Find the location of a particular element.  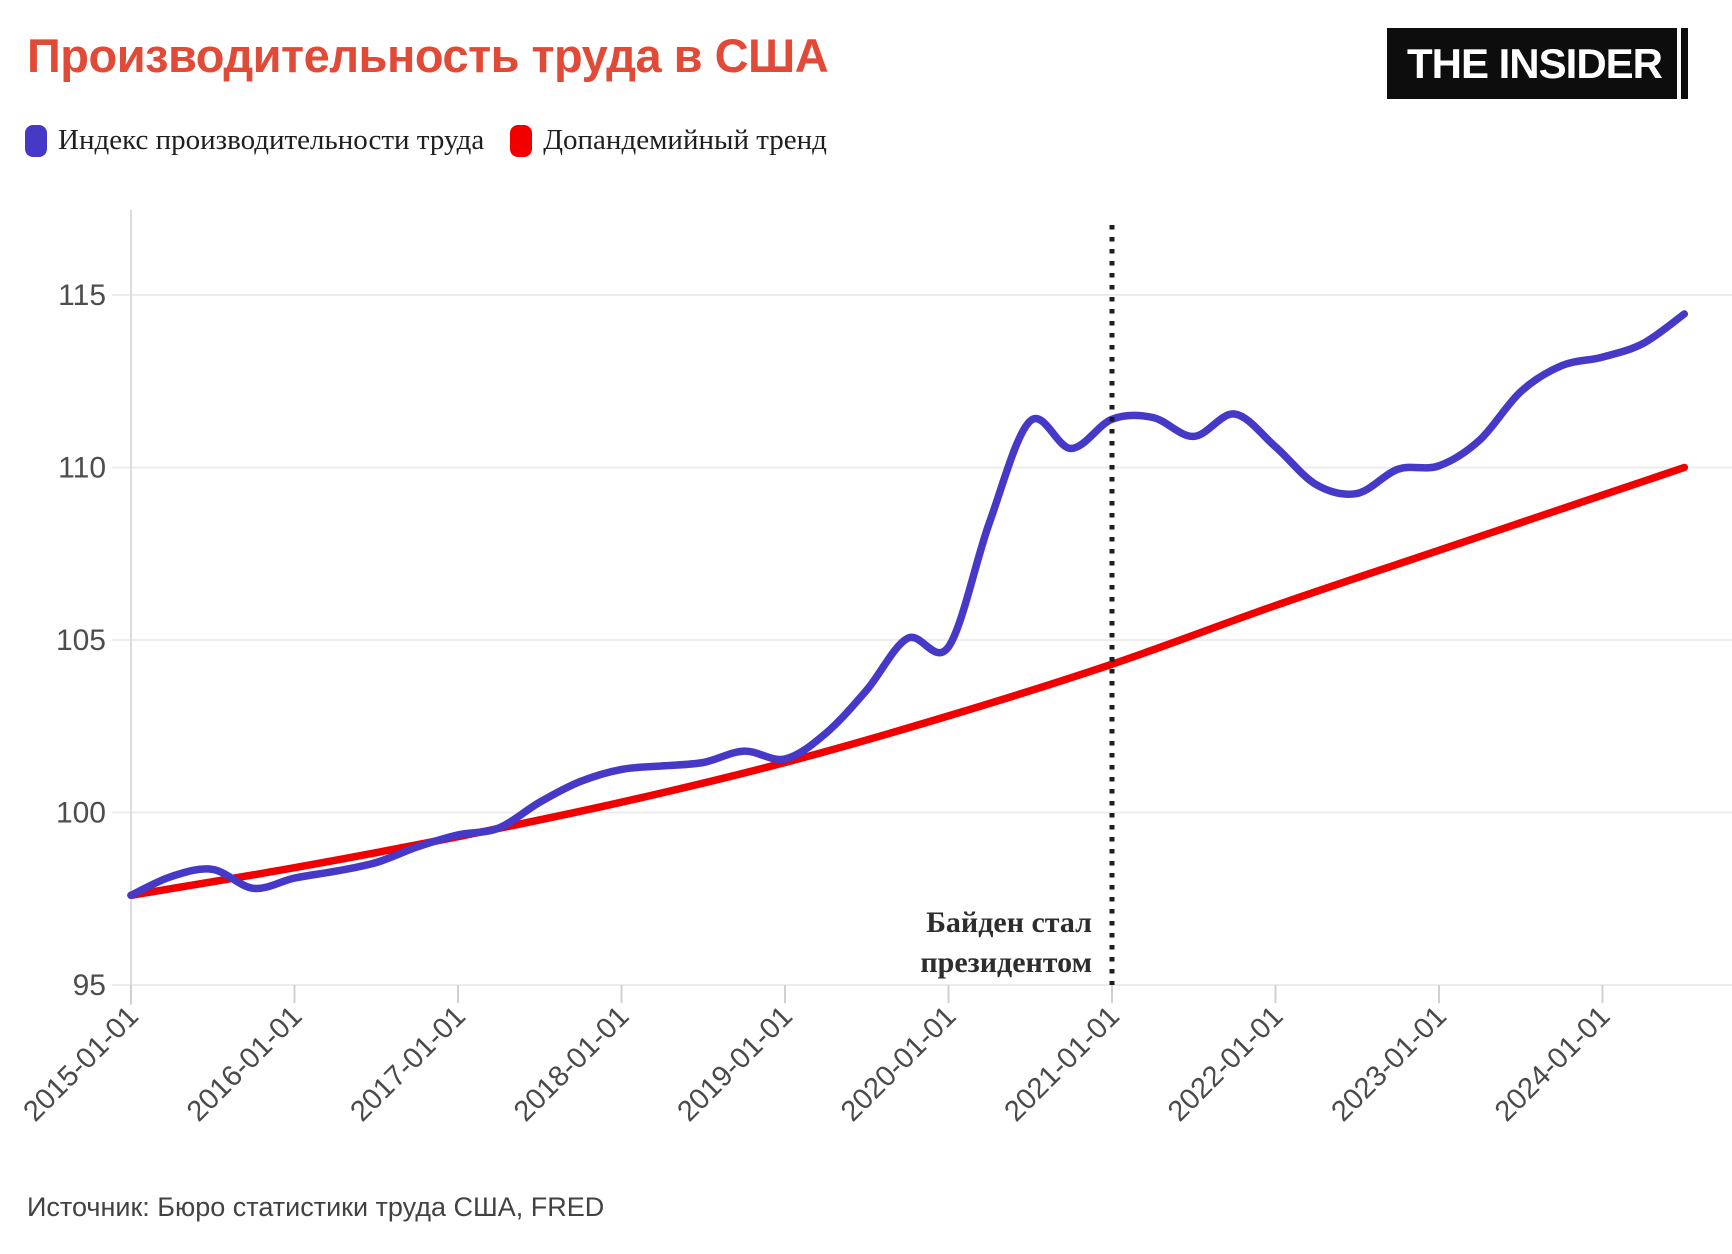

legend-swatch-red is located at coordinates (521, 140).